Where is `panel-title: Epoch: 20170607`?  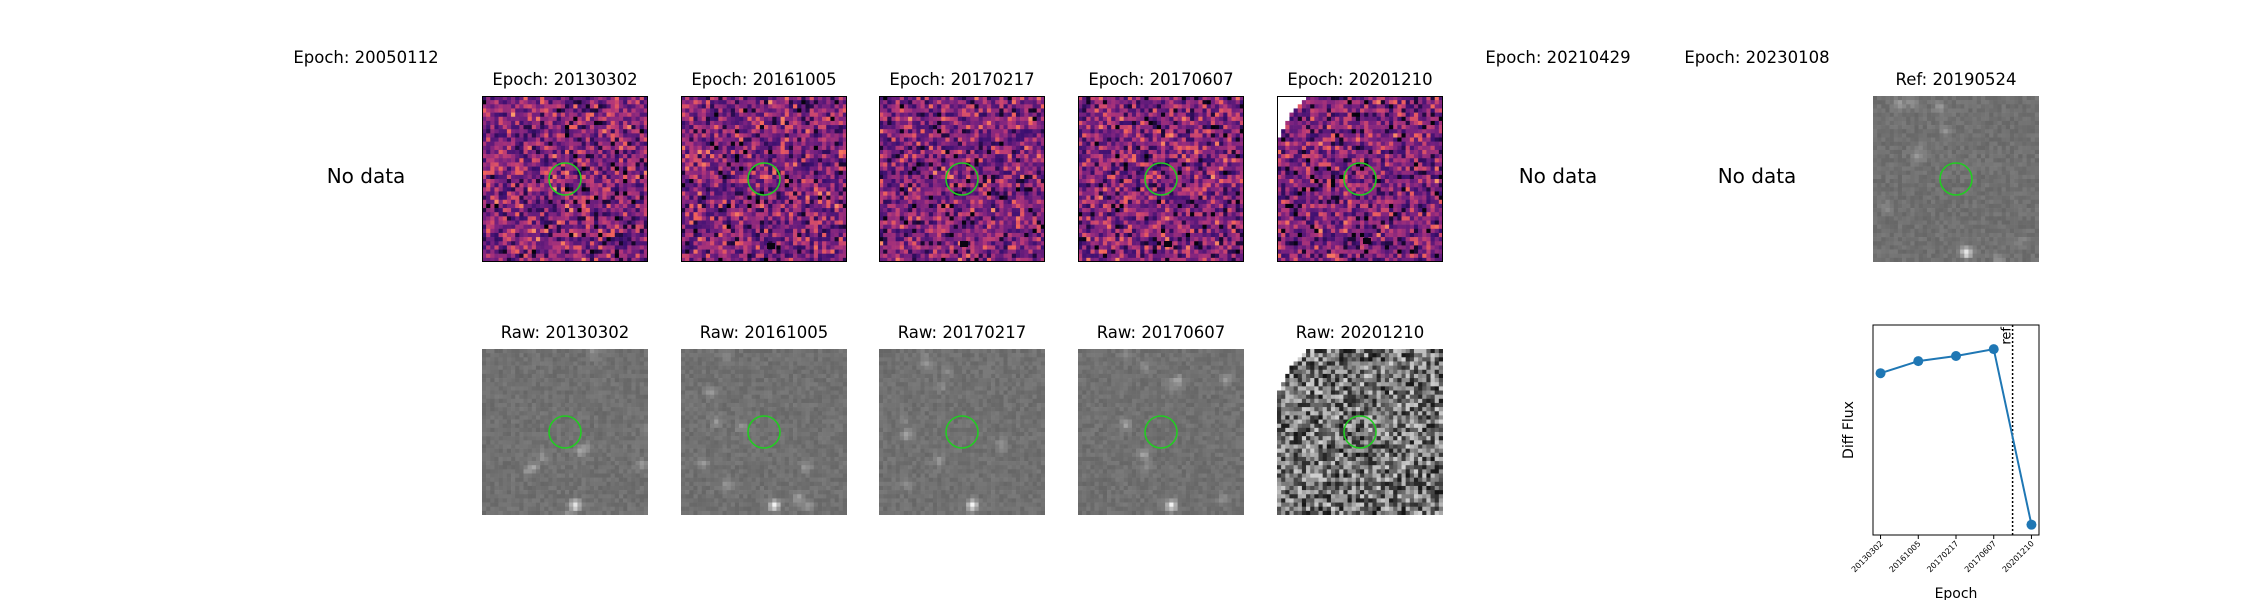
panel-title: Epoch: 20170607 is located at coordinates (1161, 79).